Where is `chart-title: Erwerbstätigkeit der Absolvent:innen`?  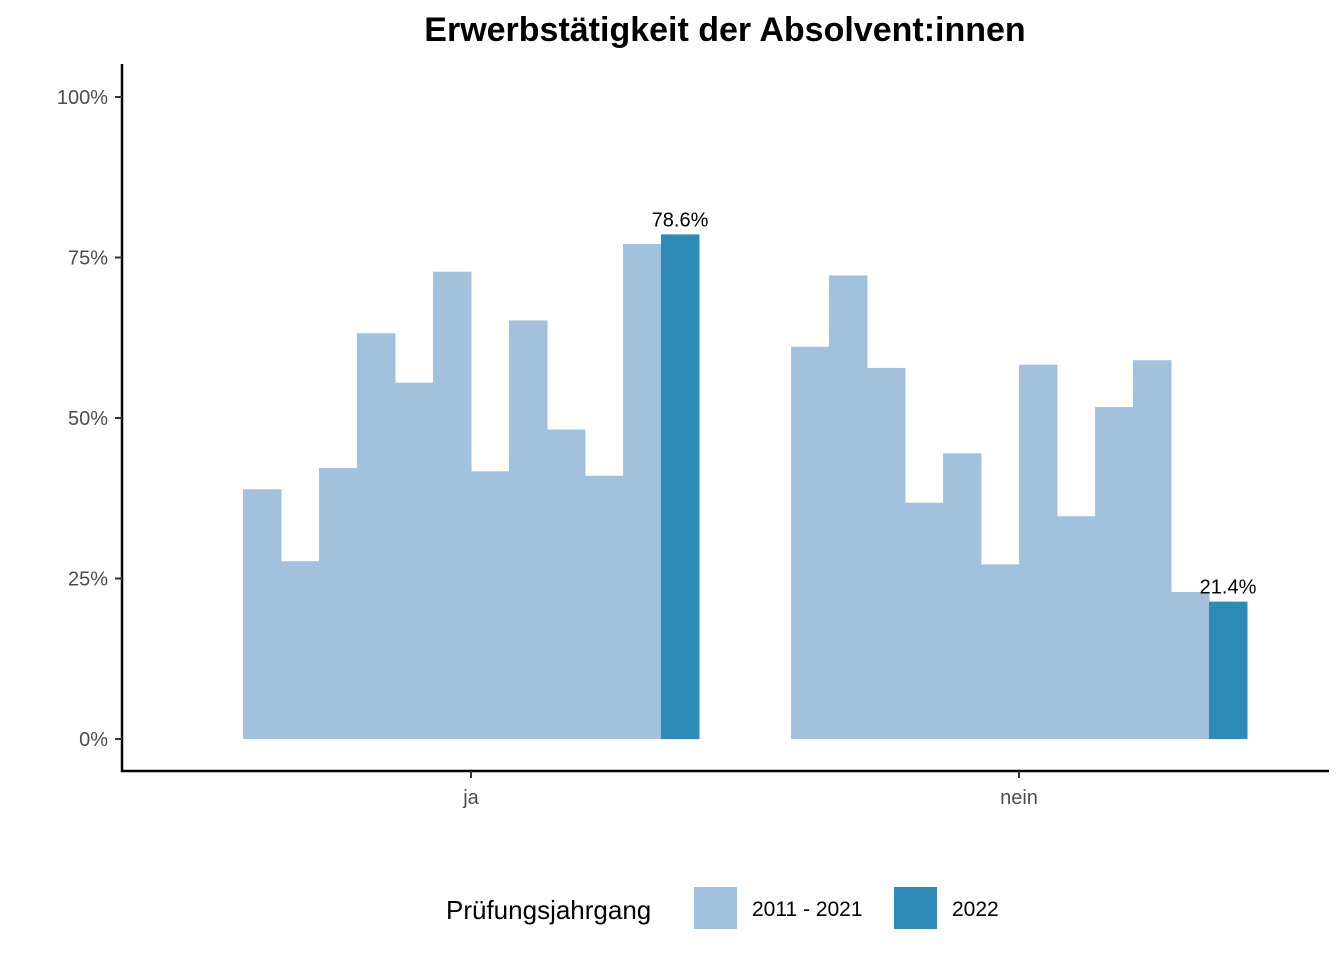 chart-title: Erwerbstätigkeit der Absolvent:innen is located at coordinates (724, 30).